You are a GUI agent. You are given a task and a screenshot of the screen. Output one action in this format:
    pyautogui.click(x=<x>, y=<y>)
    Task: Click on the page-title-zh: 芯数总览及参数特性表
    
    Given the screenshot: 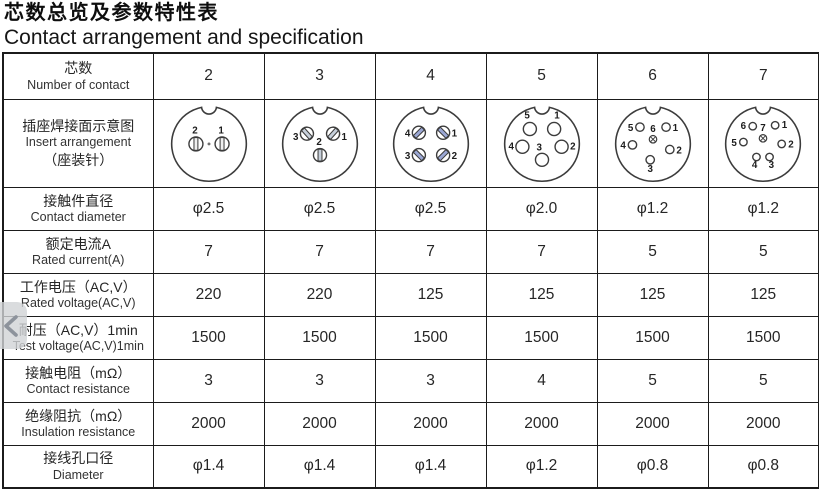 What is the action you would take?
    pyautogui.click(x=111, y=13)
    